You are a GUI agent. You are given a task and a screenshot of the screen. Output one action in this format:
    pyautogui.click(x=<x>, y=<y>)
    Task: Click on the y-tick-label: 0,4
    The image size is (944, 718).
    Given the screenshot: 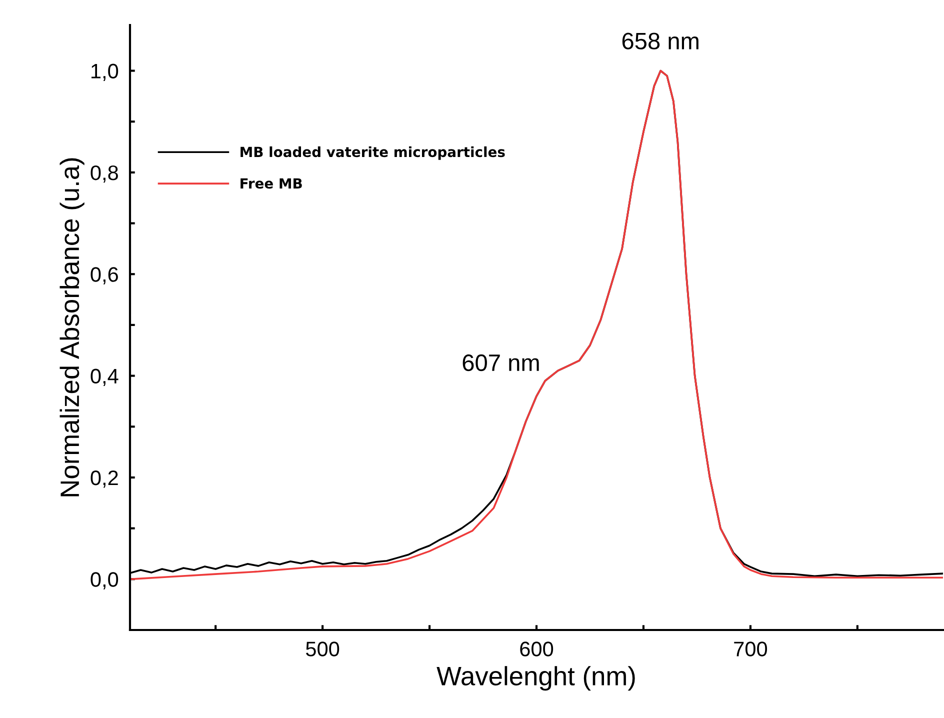 What is the action you would take?
    pyautogui.click(x=104, y=377)
    